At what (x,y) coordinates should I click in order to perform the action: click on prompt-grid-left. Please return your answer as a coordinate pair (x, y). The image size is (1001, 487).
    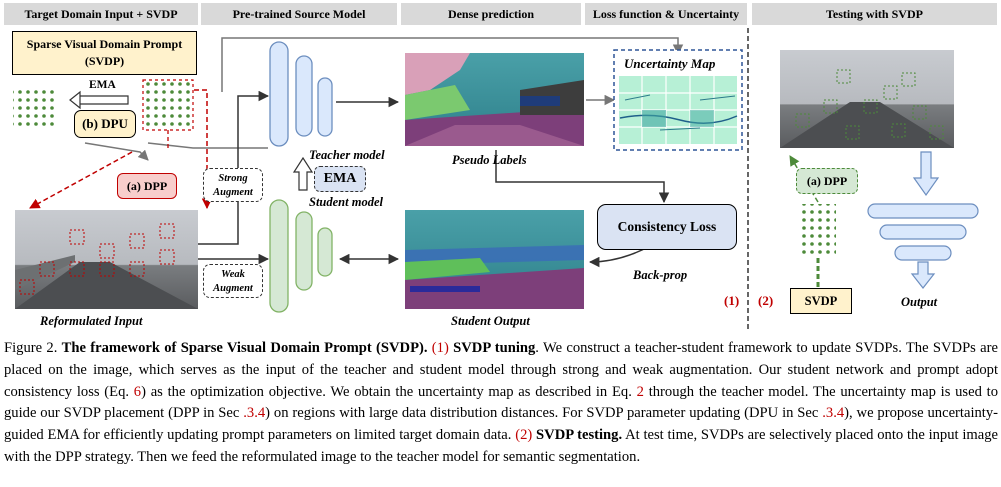
    Looking at the image, I should click on (35, 108).